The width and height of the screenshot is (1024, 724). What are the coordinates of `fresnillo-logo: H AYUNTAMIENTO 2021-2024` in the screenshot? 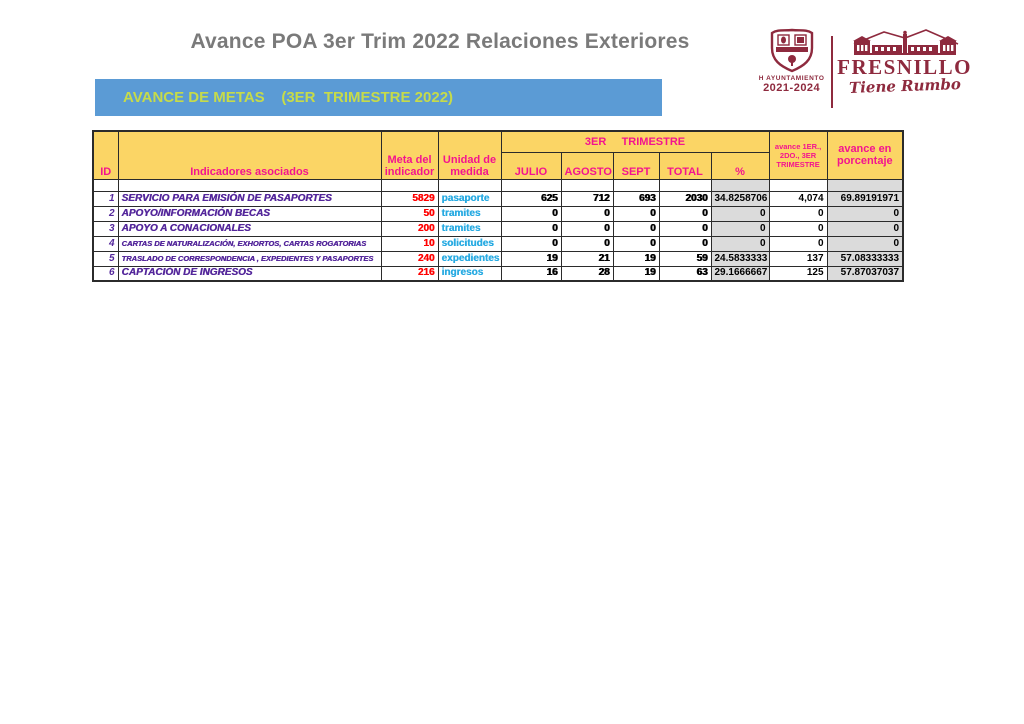 It's located at (862, 70).